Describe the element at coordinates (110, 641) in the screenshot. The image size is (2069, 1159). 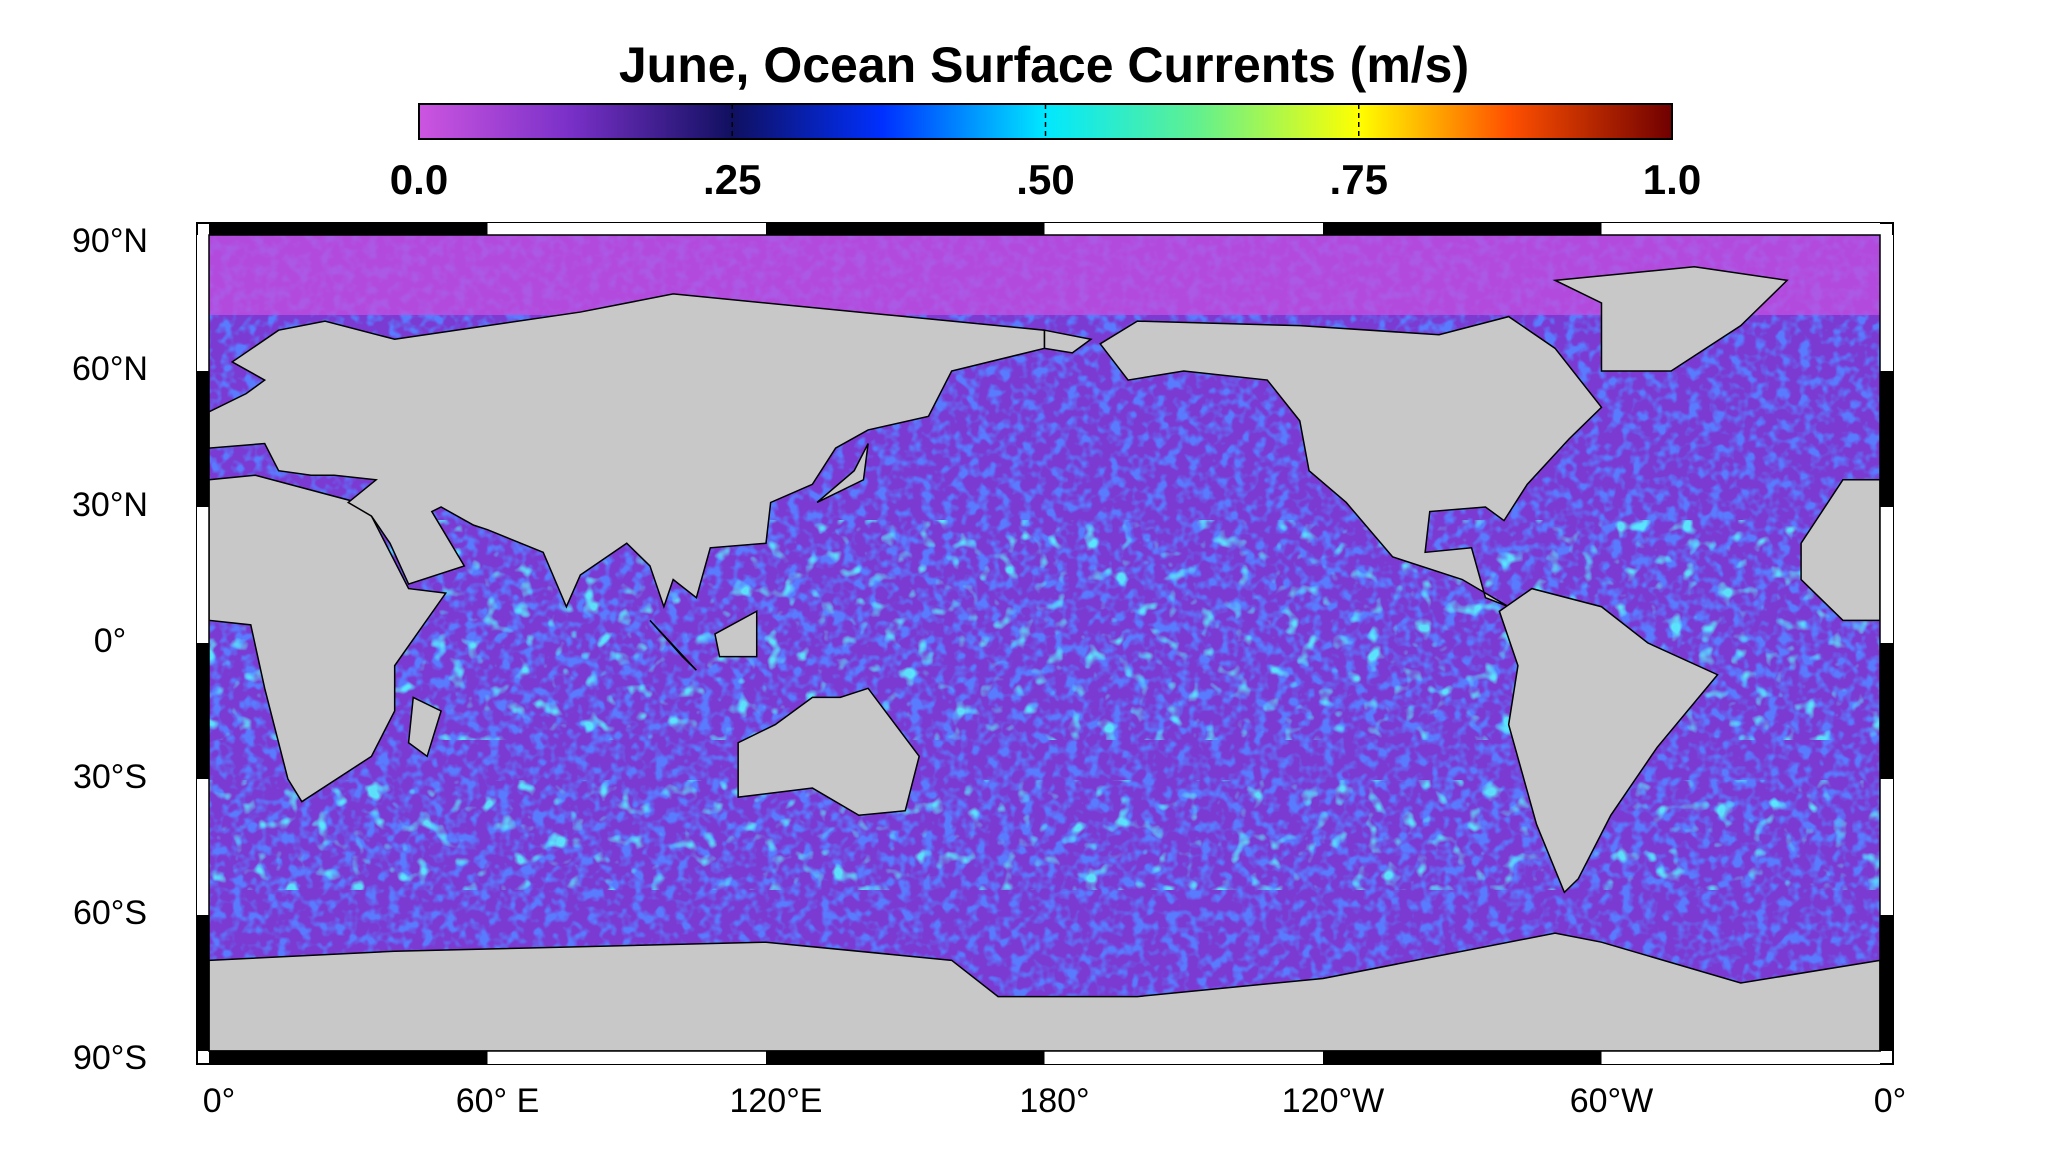
I see `lat-label: 0°` at that location.